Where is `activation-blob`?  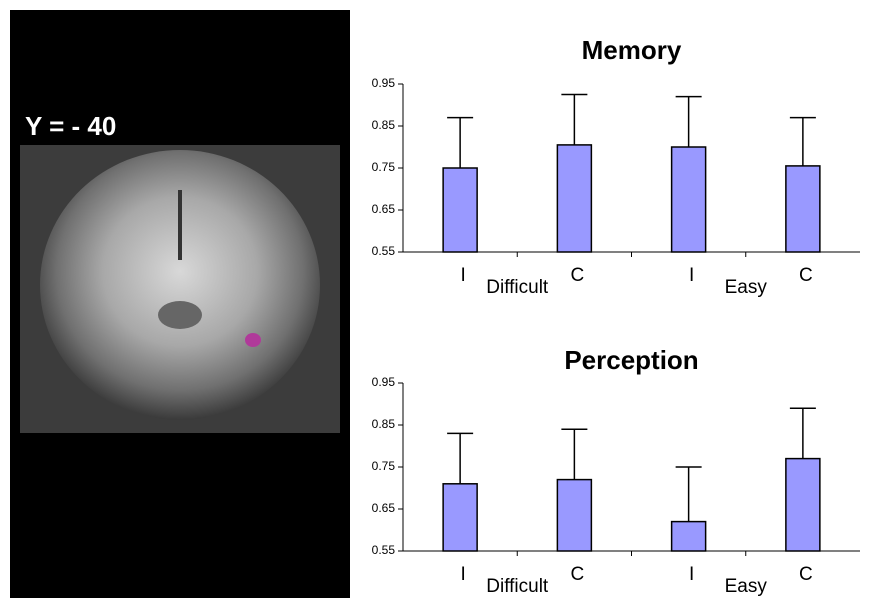
activation-blob is located at coordinates (253, 340).